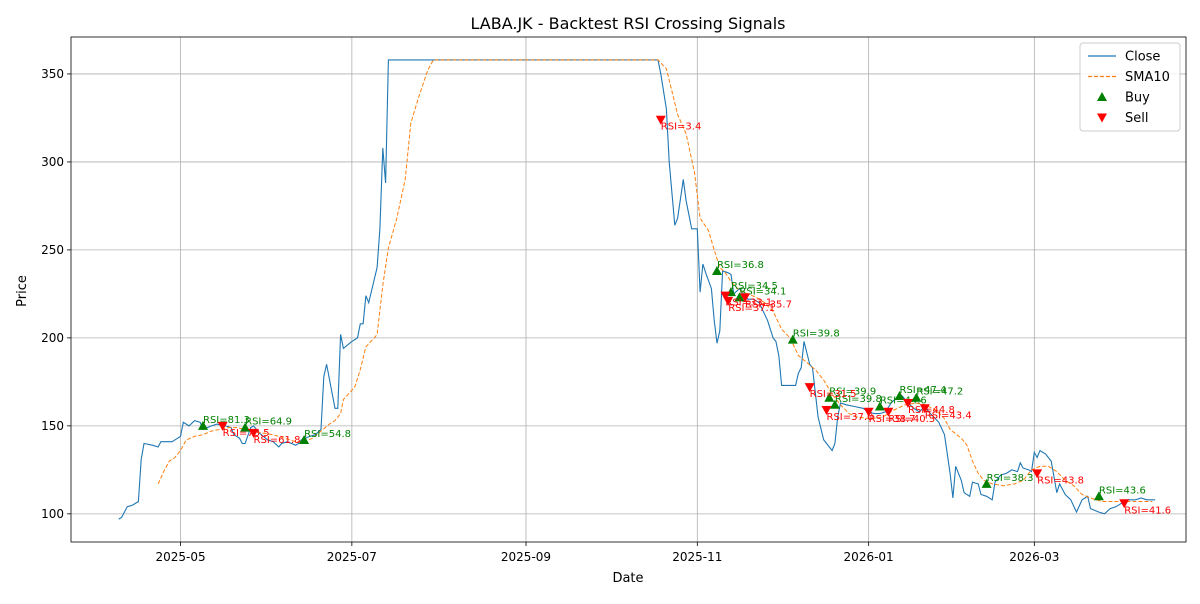 The image size is (1200, 604). Describe the element at coordinates (1060, 480) in the screenshot. I see `sell-rsi-label: RSI=43.8` at that location.